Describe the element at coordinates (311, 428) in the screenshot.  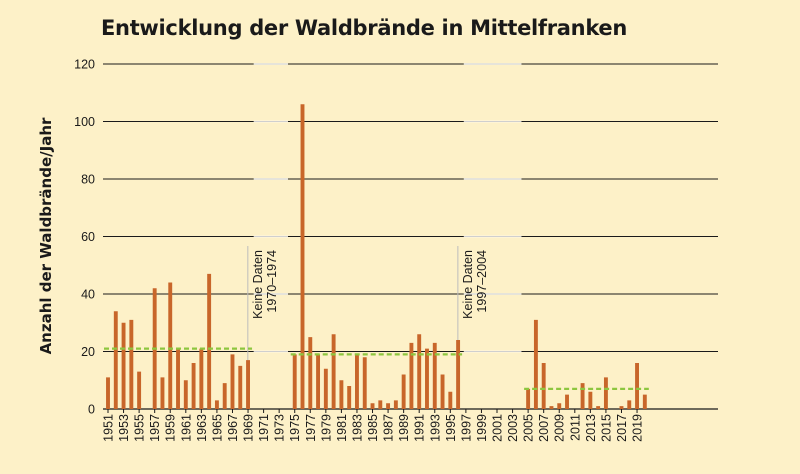
I see `x-tick-label-1977: 1977` at that location.